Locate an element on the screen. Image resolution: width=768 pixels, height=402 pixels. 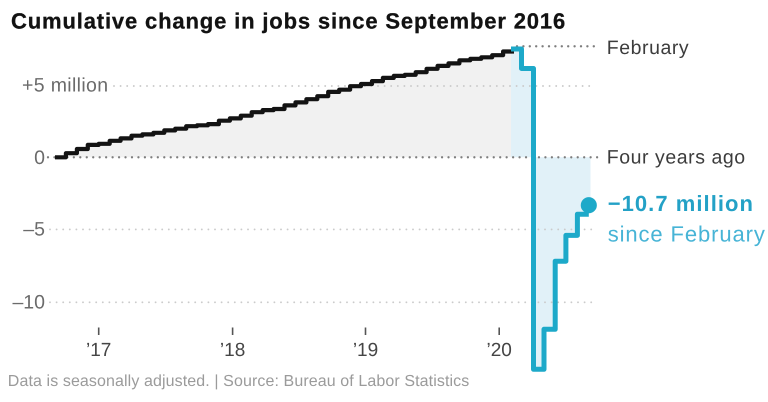
svg-text: since February is located at coordinates (687, 233).